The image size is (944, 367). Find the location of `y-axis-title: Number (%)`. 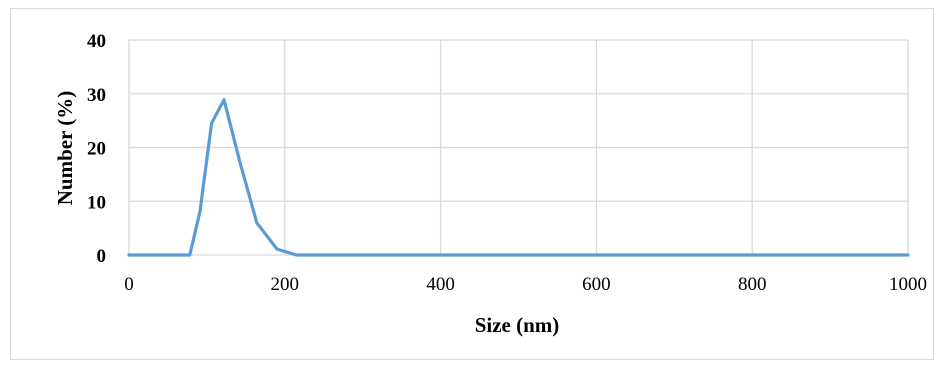

y-axis-title: Number (%) is located at coordinates (65, 148).